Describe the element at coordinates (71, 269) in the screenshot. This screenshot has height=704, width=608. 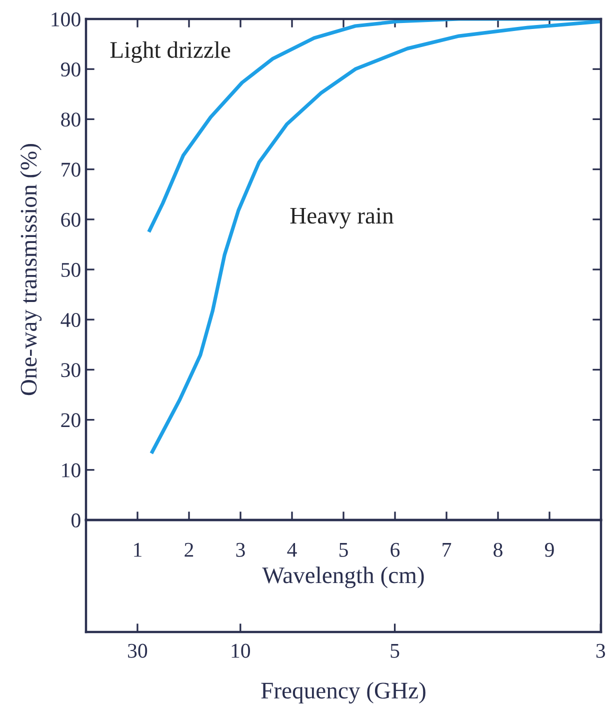
I see `y-tick-label: 50` at that location.